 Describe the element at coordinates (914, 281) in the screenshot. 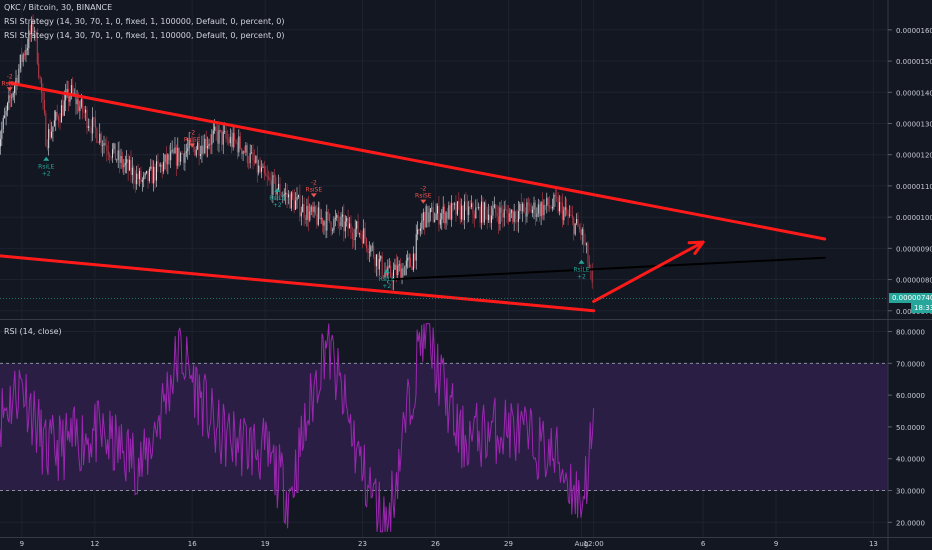

I see `price-axis-tick: 0.00000800` at that location.